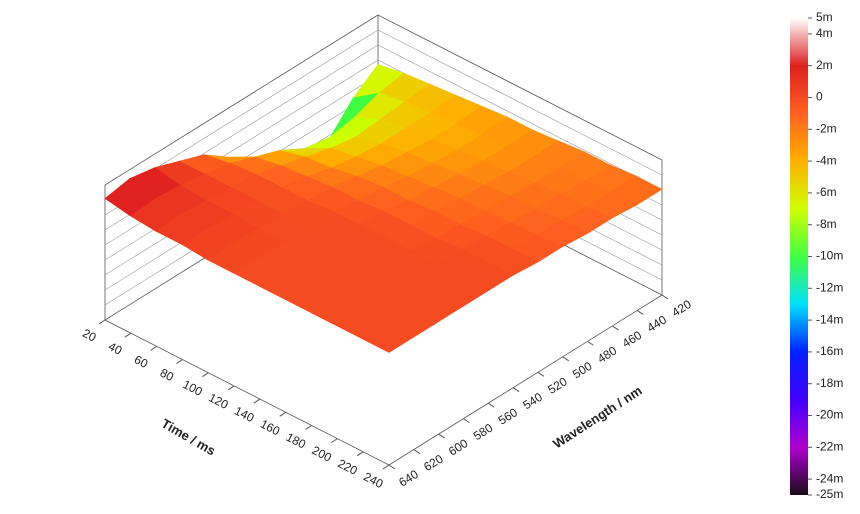 This screenshot has height=514, width=860. What do you see at coordinates (826, 160) in the screenshot?
I see `colorbar-tick-label: -4m` at bounding box center [826, 160].